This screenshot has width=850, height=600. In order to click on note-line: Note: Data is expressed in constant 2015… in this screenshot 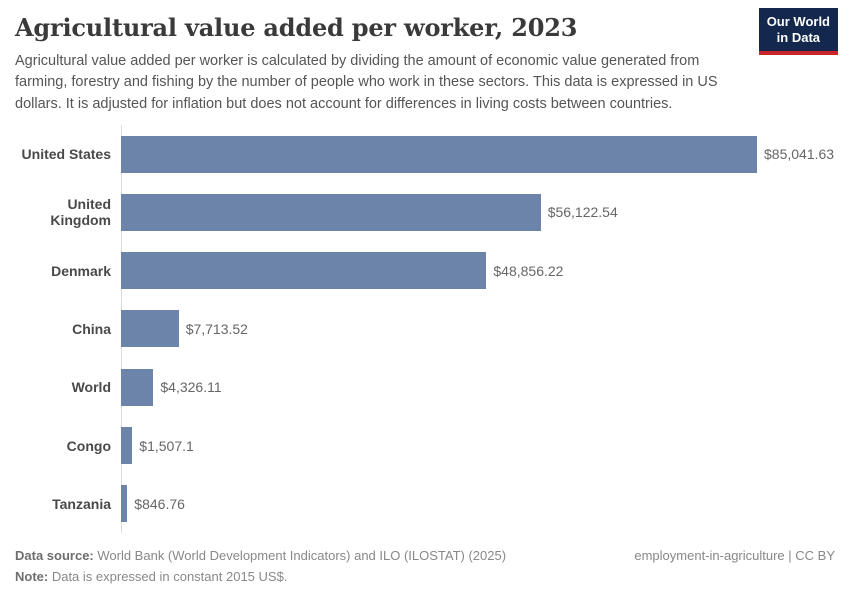, I will do `click(260, 576)`.